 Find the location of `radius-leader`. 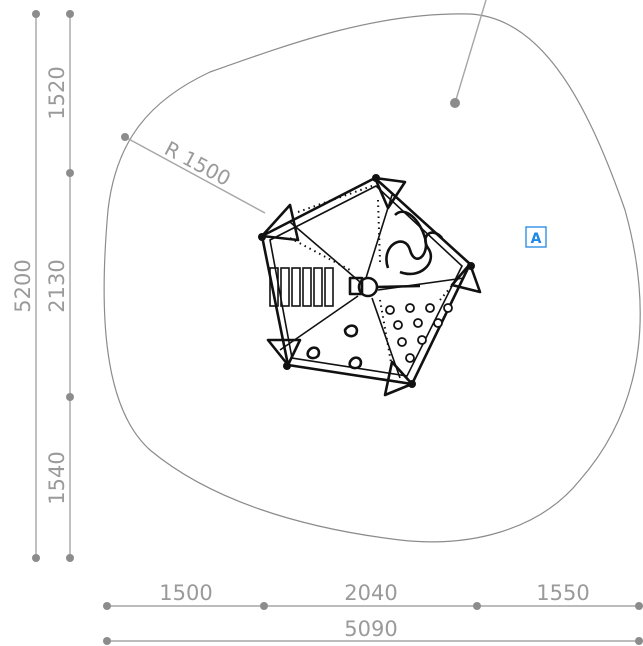

radius-leader is located at coordinates (195, 175).